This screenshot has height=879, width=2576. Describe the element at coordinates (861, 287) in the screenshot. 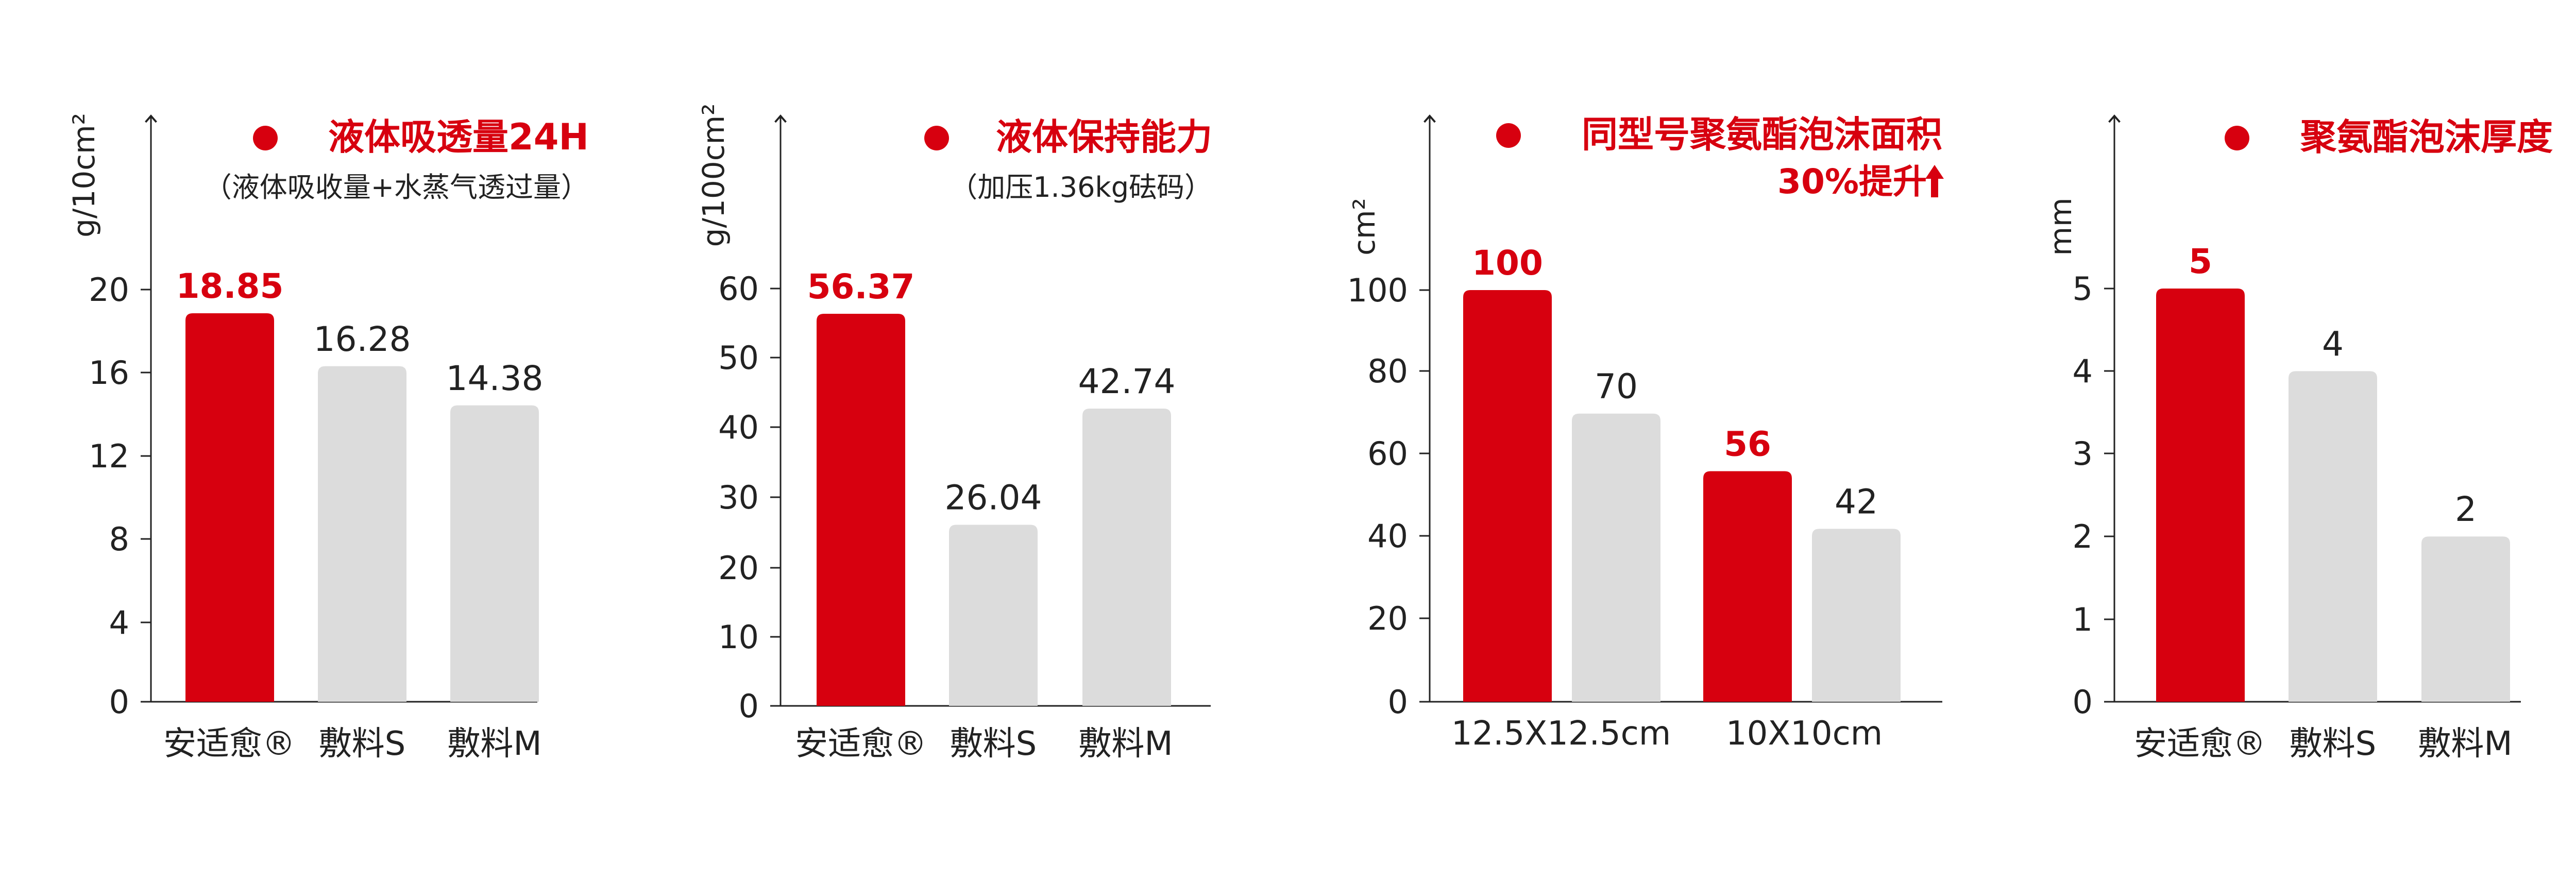

I see `bar-value-label: 56.37` at that location.